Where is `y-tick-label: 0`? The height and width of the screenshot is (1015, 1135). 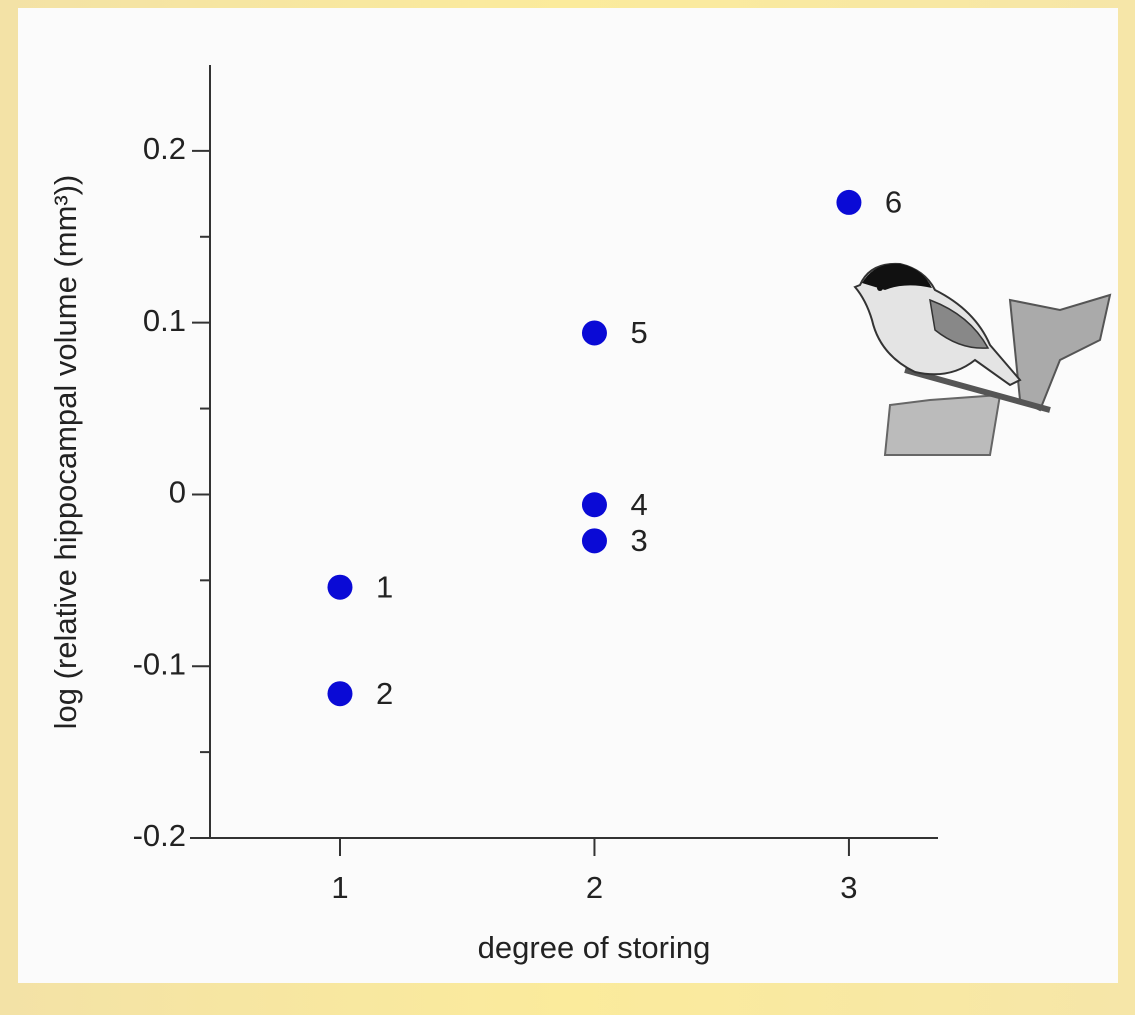 y-tick-label: 0 is located at coordinates (177, 492).